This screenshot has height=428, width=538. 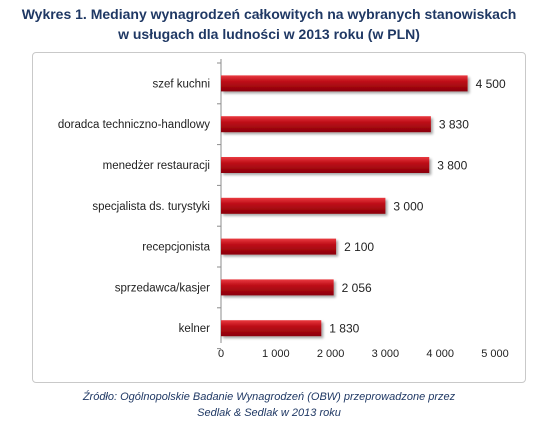 What do you see at coordinates (176, 248) in the screenshot?
I see `category-label: recepcjonista` at bounding box center [176, 248].